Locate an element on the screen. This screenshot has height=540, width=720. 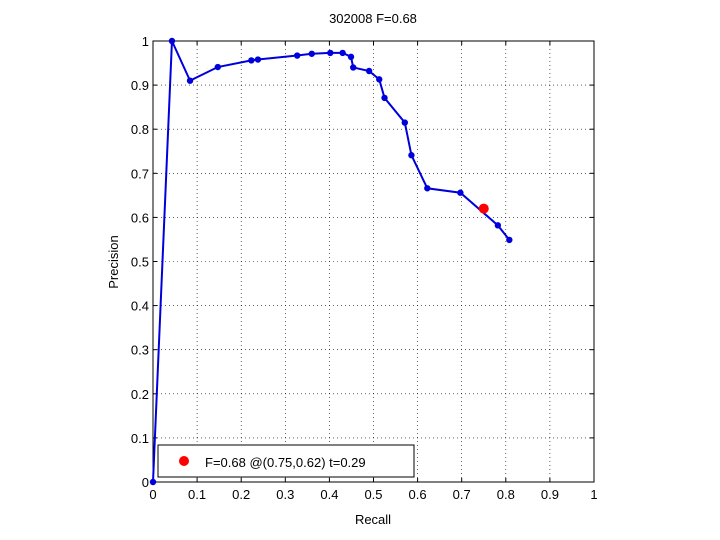
y-tick-label: 0.3 is located at coordinates (140, 350).